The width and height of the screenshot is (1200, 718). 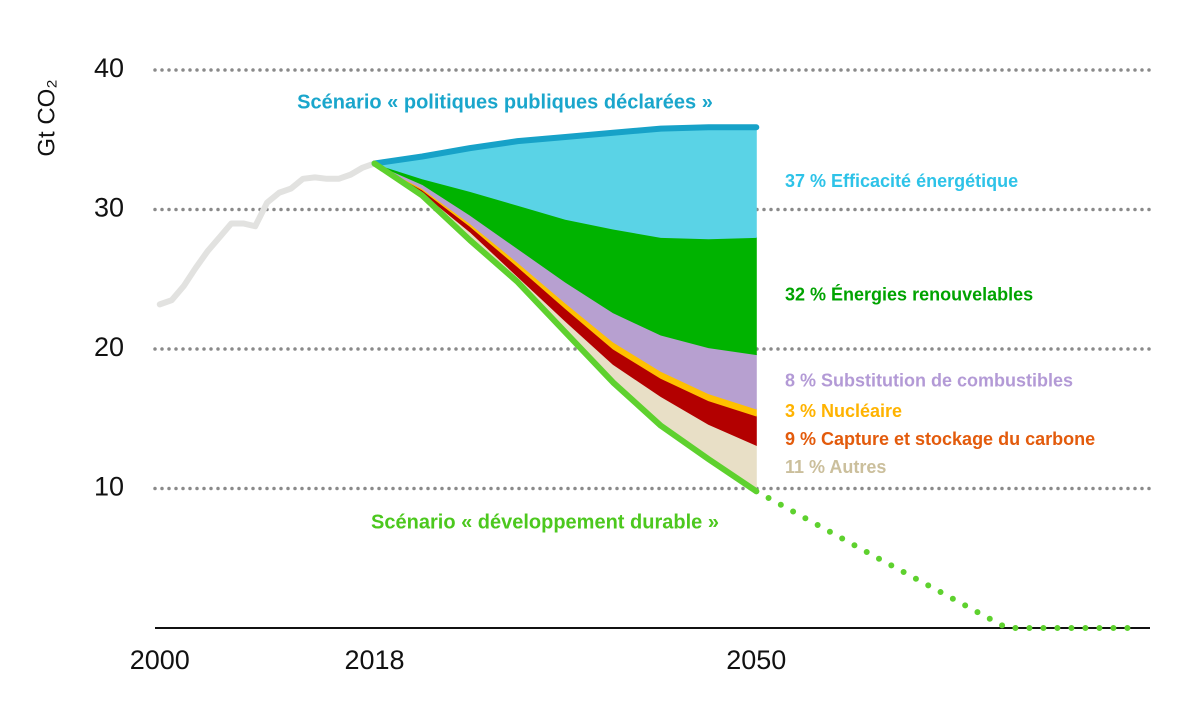 What do you see at coordinates (109, 487) in the screenshot?
I see `y-tick-label: 10` at bounding box center [109, 487].